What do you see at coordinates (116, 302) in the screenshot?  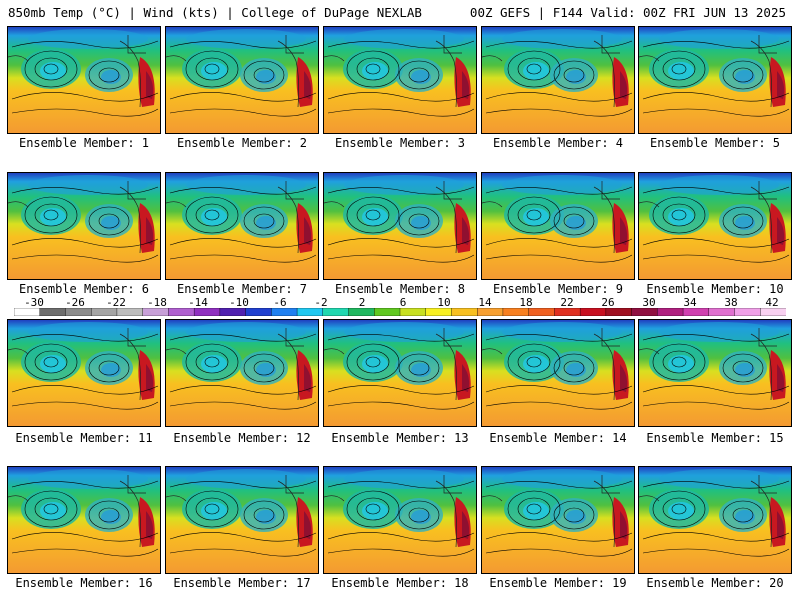 I see `colorbar-tick-label: -22` at bounding box center [116, 302].